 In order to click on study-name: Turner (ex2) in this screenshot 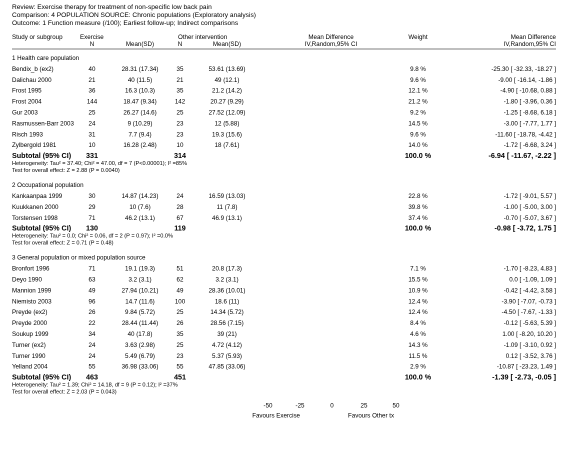, I will do `click(29, 345)`.